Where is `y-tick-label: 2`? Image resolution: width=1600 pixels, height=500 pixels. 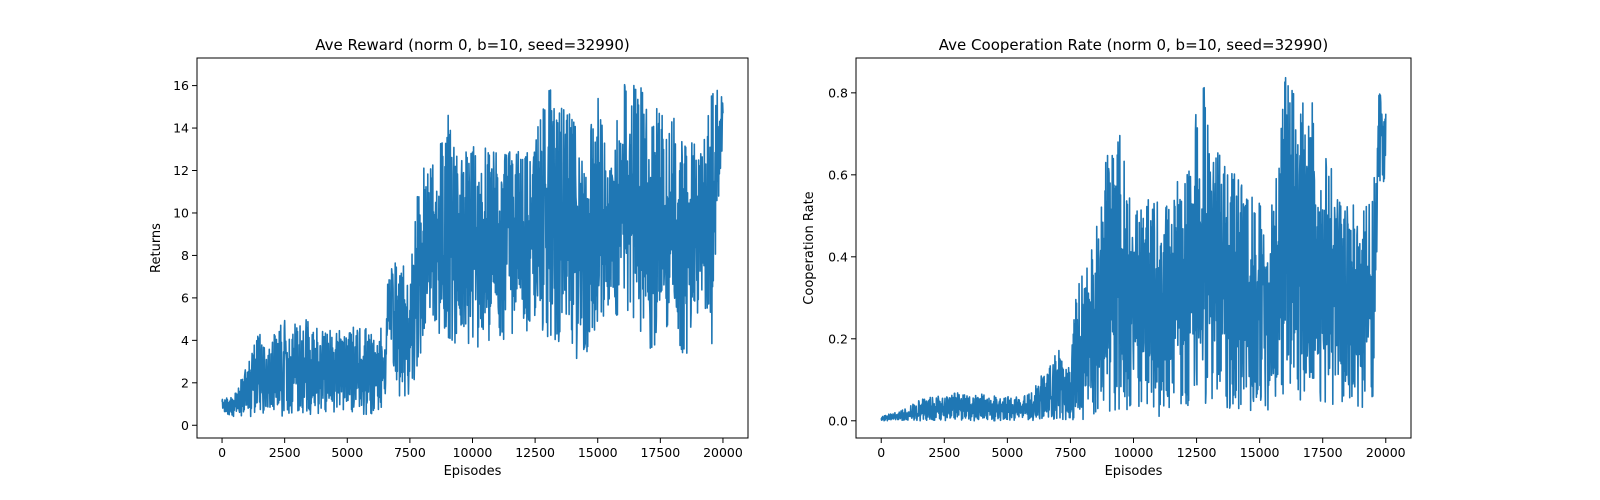 y-tick-label: 2 is located at coordinates (185, 382).